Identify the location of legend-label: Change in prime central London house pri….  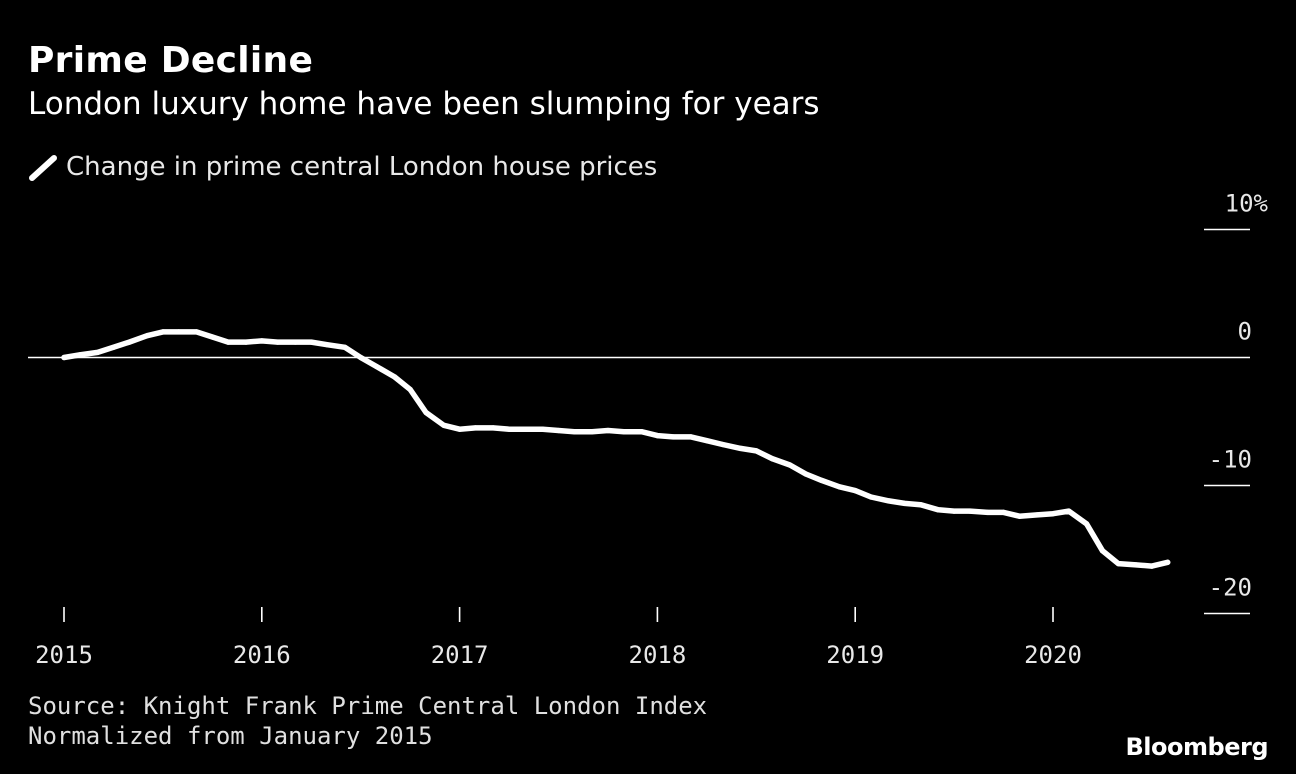
(362, 167).